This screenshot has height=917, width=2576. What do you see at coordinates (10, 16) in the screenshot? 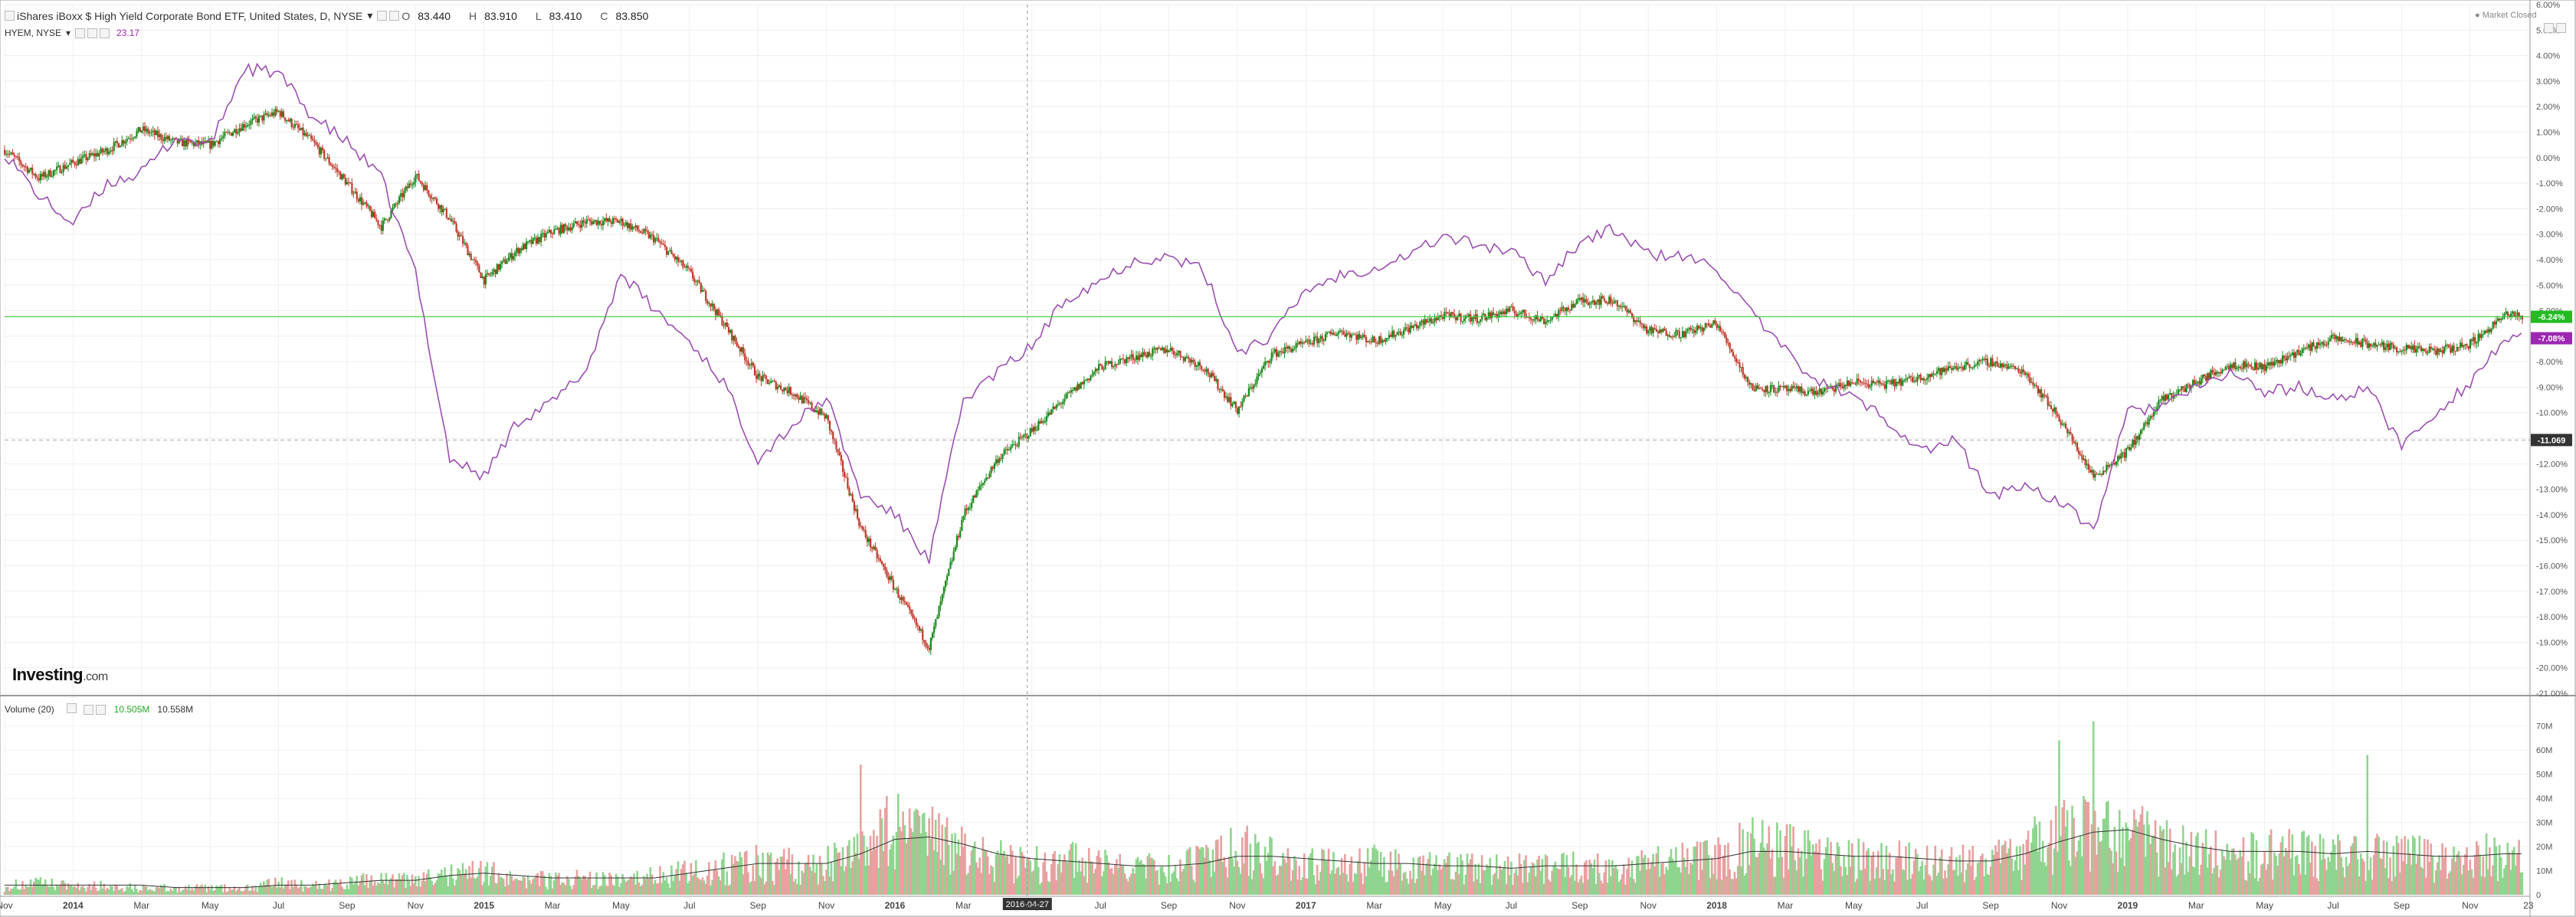
I see `collapse-icon` at bounding box center [10, 16].